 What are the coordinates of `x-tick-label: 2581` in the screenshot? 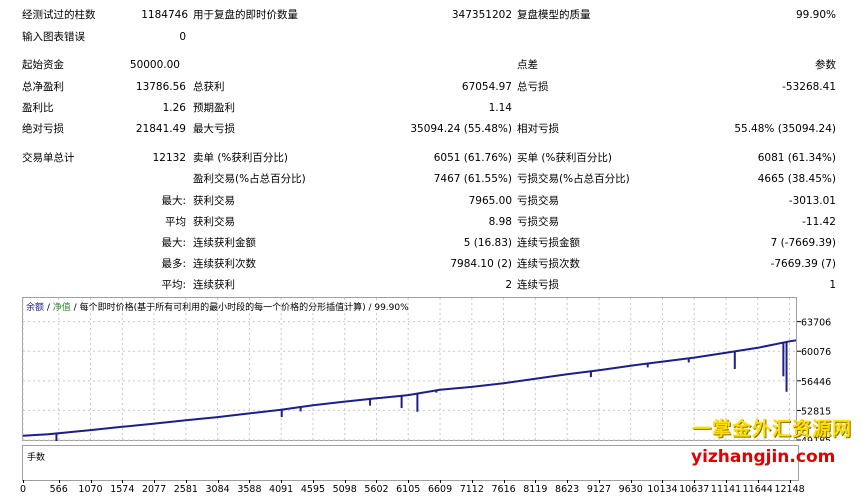 It's located at (185, 489).